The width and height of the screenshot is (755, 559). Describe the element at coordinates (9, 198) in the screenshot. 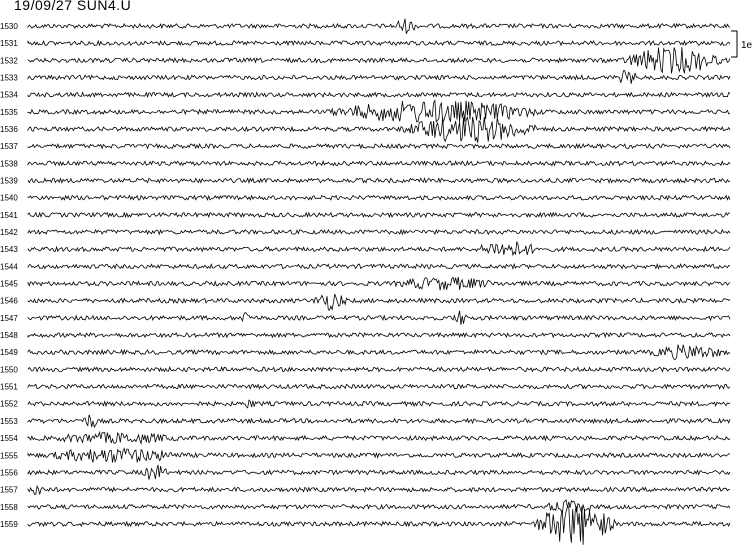

I see `row-label: 1540` at that location.